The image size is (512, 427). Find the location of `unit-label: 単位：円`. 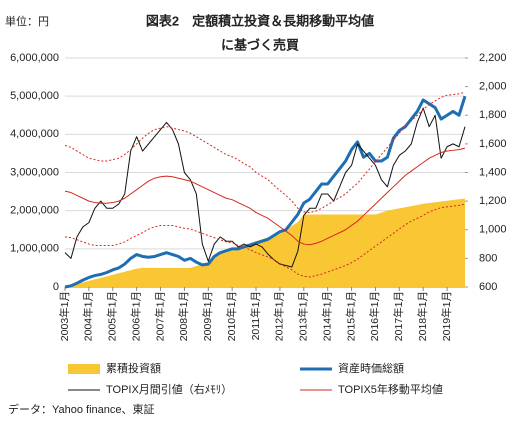

unit-label: 単位：円 is located at coordinates (27, 21).